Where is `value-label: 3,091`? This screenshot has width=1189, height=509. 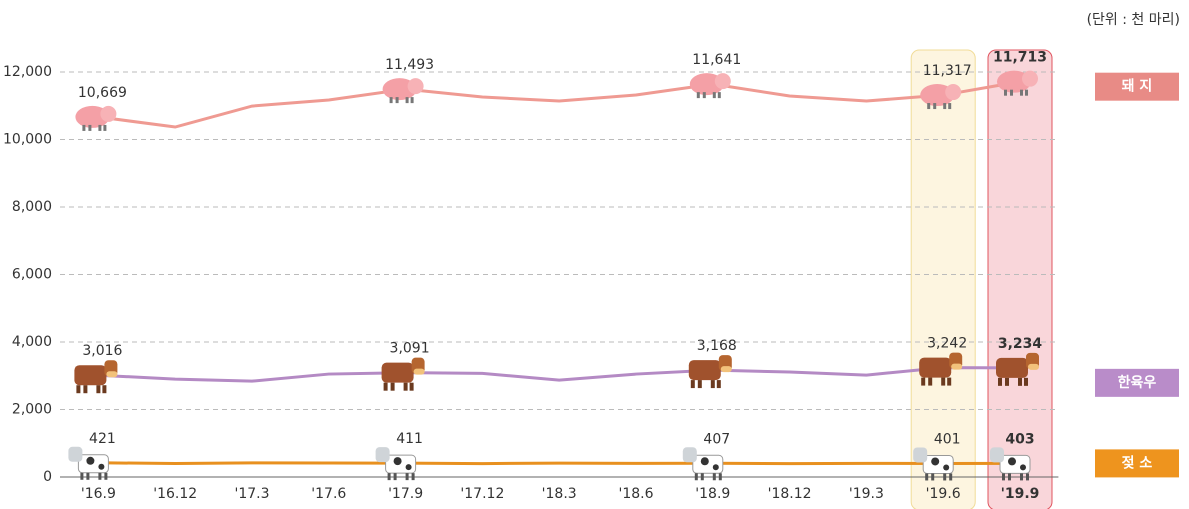 value-label: 3,091 is located at coordinates (410, 349).